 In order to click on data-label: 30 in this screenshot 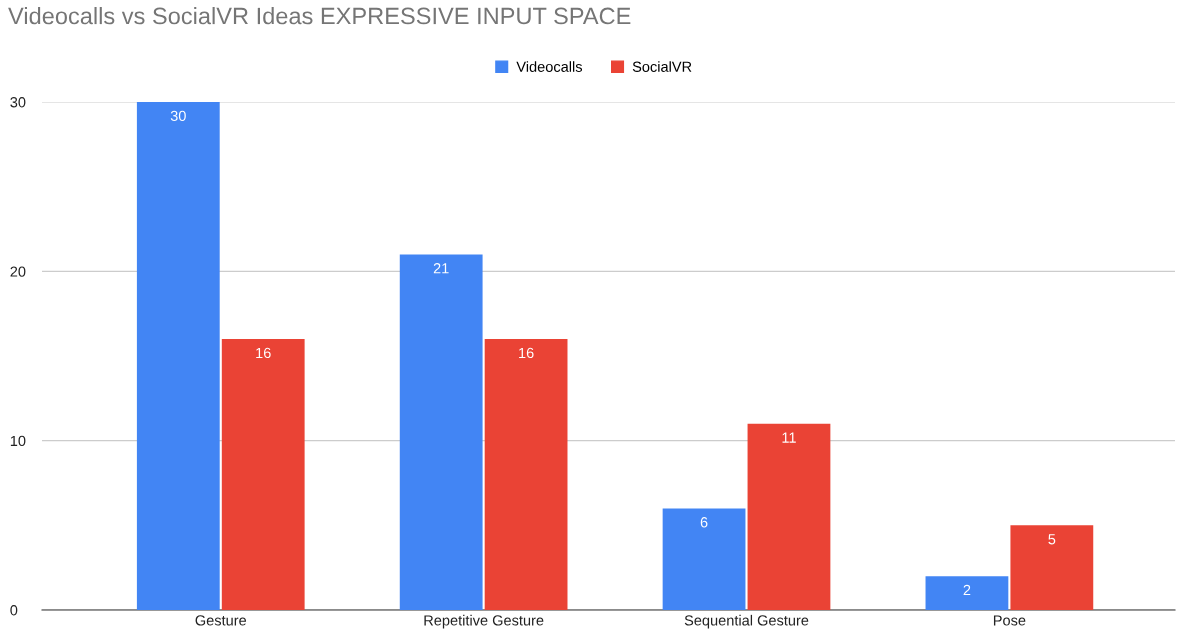, I will do `click(178, 116)`.